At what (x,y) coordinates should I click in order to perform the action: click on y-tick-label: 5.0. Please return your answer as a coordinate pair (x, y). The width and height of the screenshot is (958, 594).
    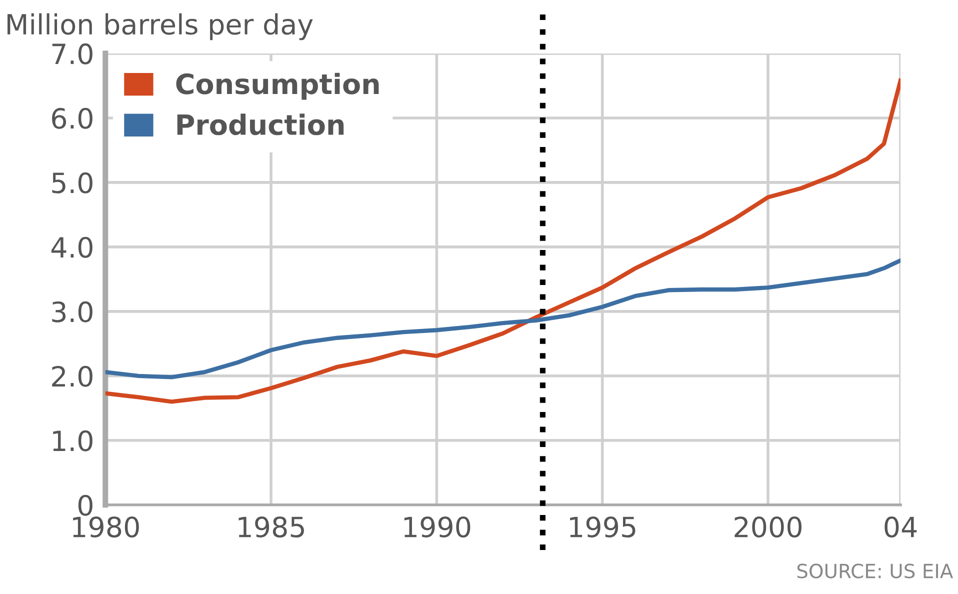
    Looking at the image, I should click on (72, 183).